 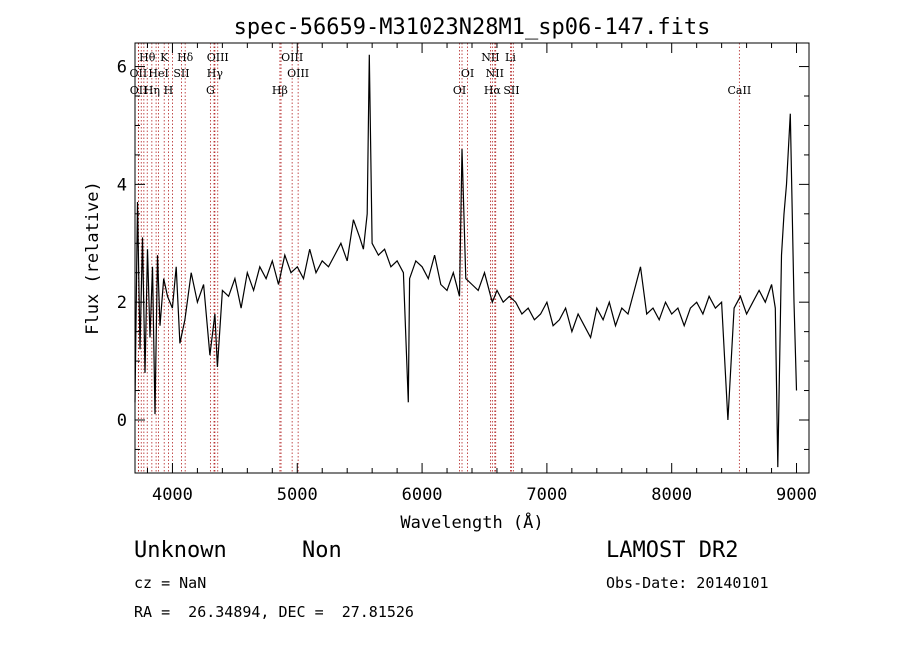 What do you see at coordinates (422, 495) in the screenshot?
I see `x-tick-label: 6000` at bounding box center [422, 495].